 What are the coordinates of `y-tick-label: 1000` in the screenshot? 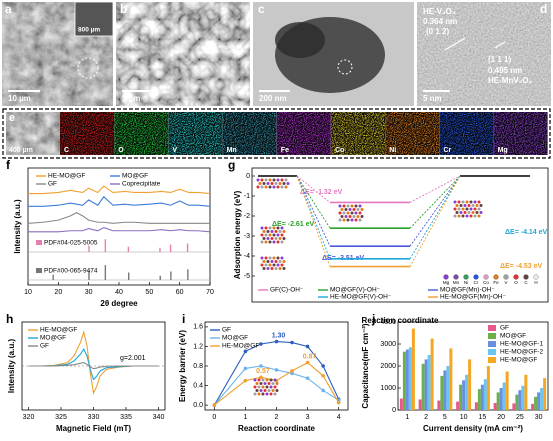 It's located at (388, 388).